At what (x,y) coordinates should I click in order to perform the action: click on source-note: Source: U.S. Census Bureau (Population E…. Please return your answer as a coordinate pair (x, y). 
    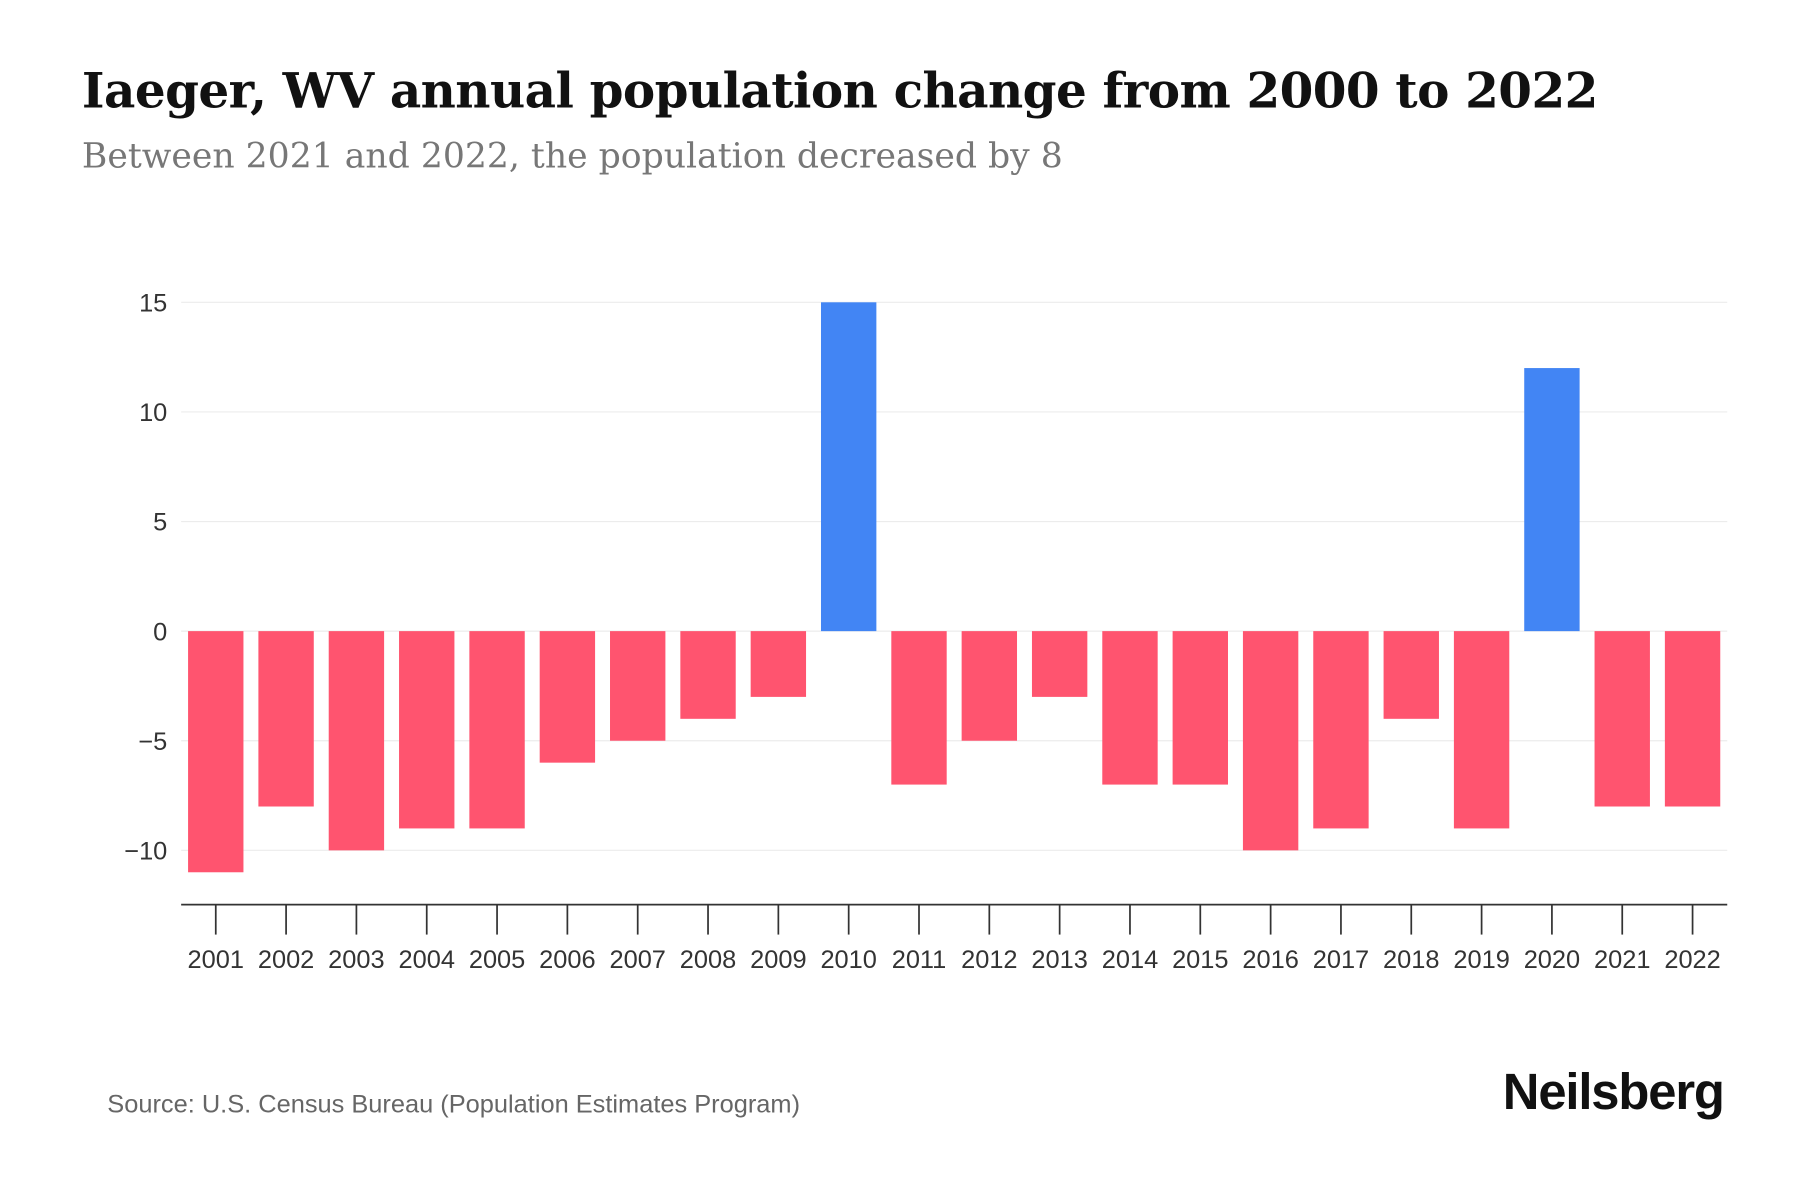
    Looking at the image, I should click on (454, 1104).